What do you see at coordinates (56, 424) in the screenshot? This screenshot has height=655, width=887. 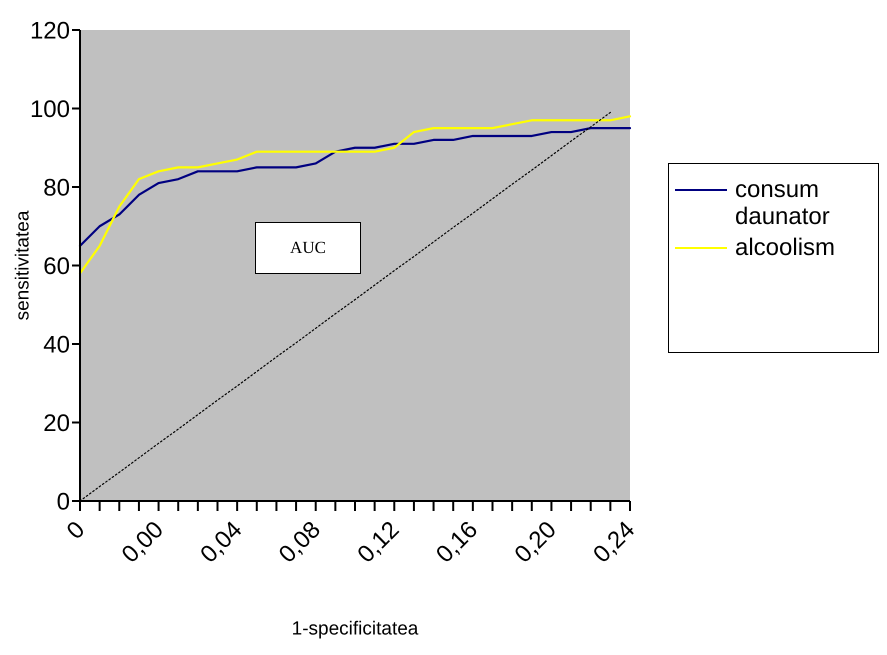 I see `y-tick-label: 20` at bounding box center [56, 424].